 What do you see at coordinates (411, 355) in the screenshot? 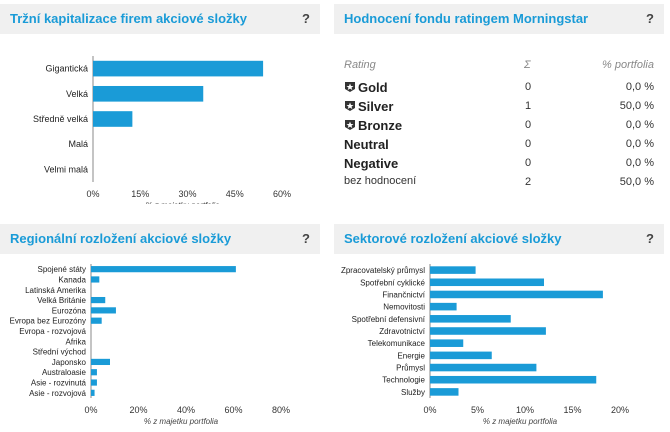
I see `category-label: Energie` at bounding box center [411, 355].